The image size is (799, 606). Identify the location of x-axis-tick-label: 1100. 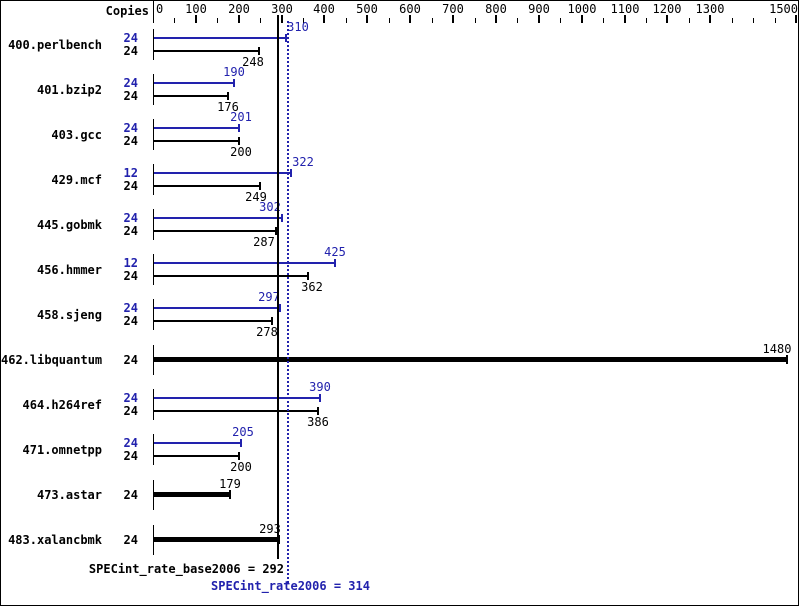
(625, 9).